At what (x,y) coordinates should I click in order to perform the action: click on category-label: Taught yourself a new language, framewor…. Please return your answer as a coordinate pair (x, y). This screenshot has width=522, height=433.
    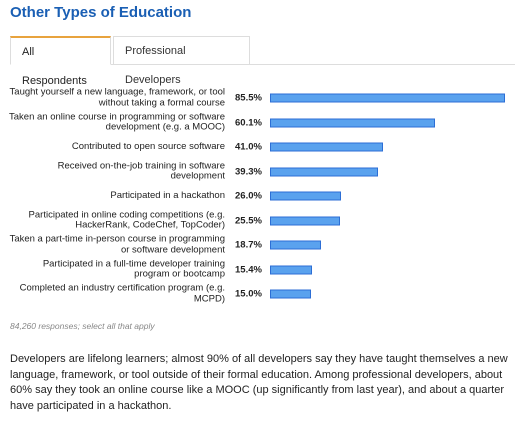
    Looking at the image, I should click on (117, 97).